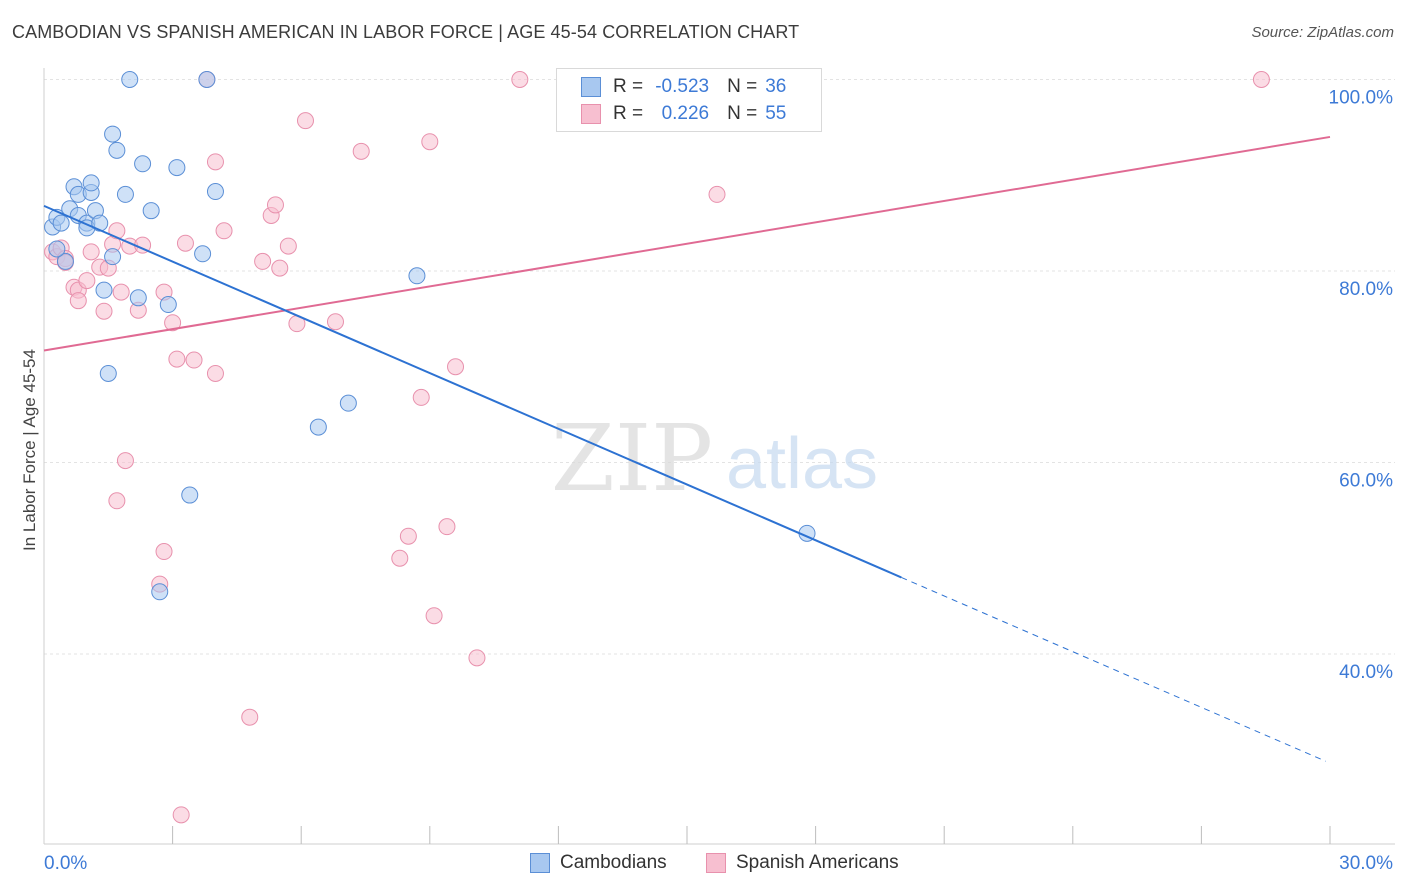  What do you see at coordinates (776, 113) in the screenshot?
I see `legend-n-value-spanish-americans: 55` at bounding box center [776, 113].